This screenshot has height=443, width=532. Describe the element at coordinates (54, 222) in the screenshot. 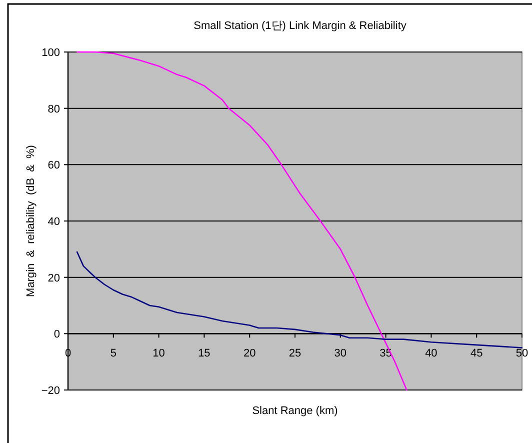

I see `y-tick-label: 40` at that location.